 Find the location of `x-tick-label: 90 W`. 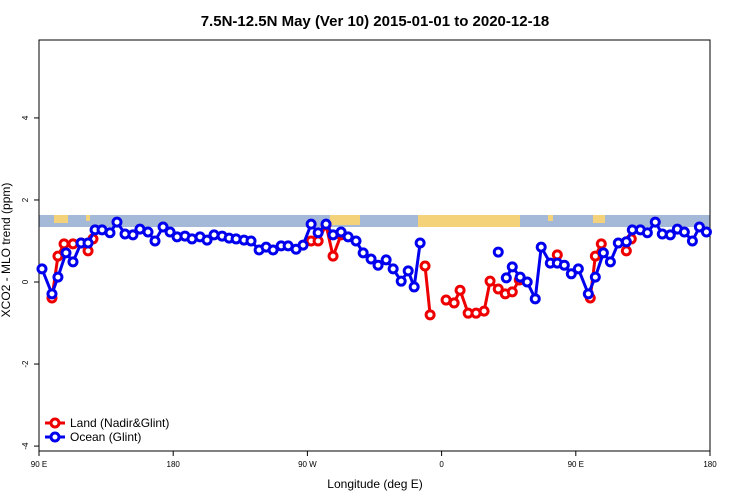

x-tick-label: 90 W is located at coordinates (307, 464).